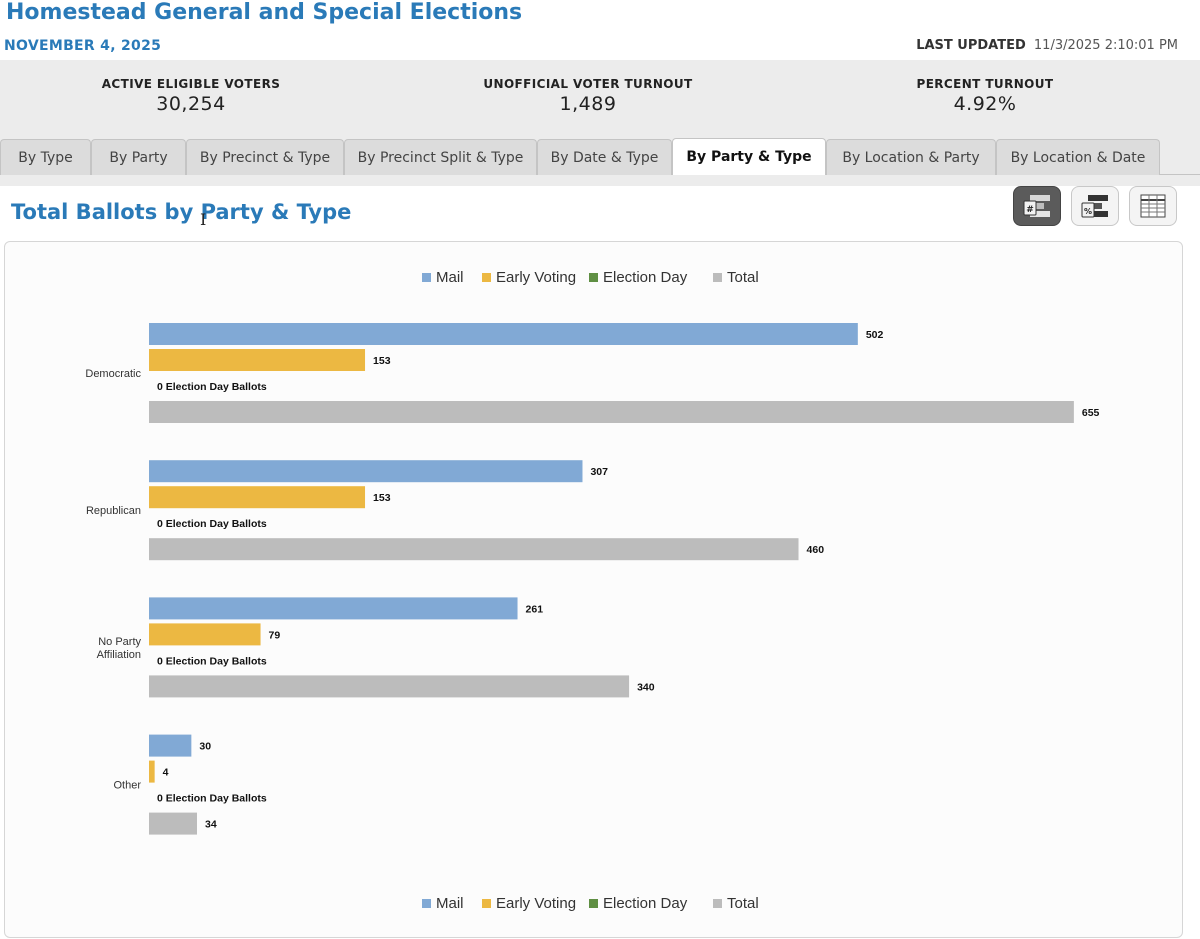  What do you see at coordinates (1091, 413) in the screenshot?
I see `data-label: 655` at bounding box center [1091, 413].